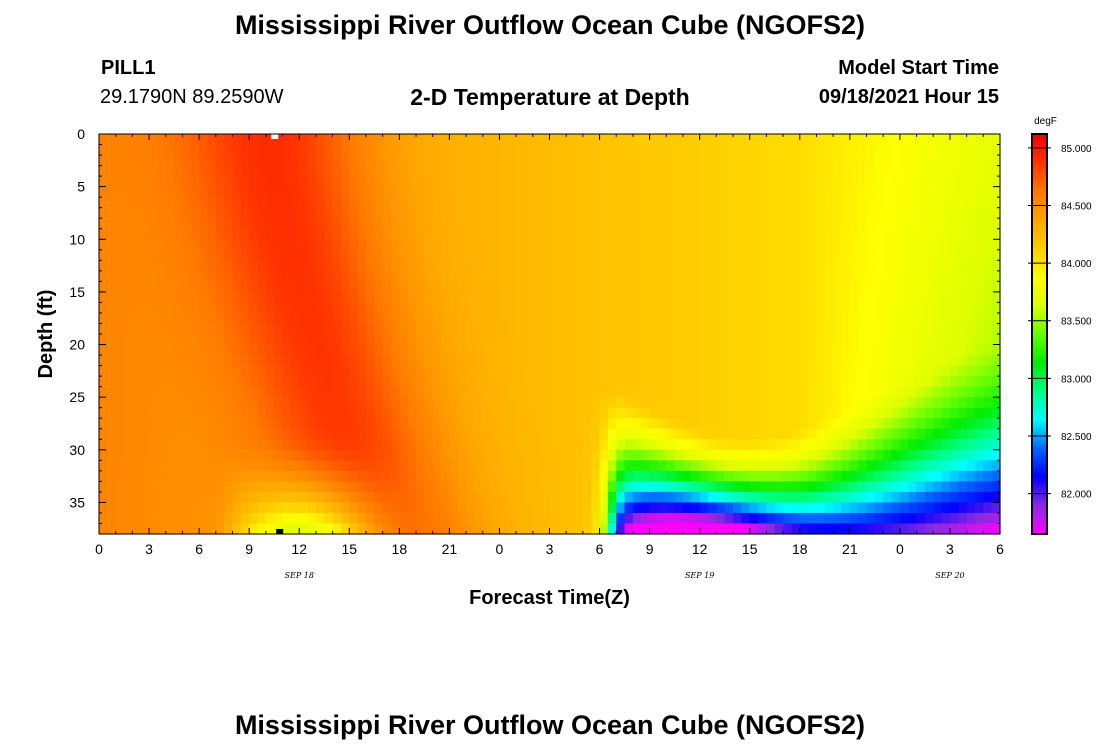 The height and width of the screenshot is (750, 1100). What do you see at coordinates (1076, 495) in the screenshot?
I see `colorbar-tick-label: 82.000` at bounding box center [1076, 495].